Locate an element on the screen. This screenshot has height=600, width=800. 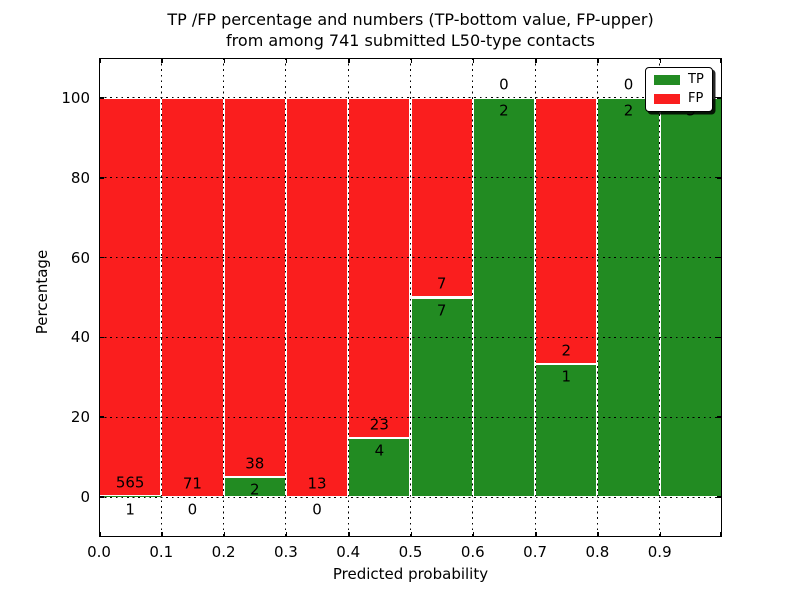
x-tick-label: 0.8 is located at coordinates (597, 552).